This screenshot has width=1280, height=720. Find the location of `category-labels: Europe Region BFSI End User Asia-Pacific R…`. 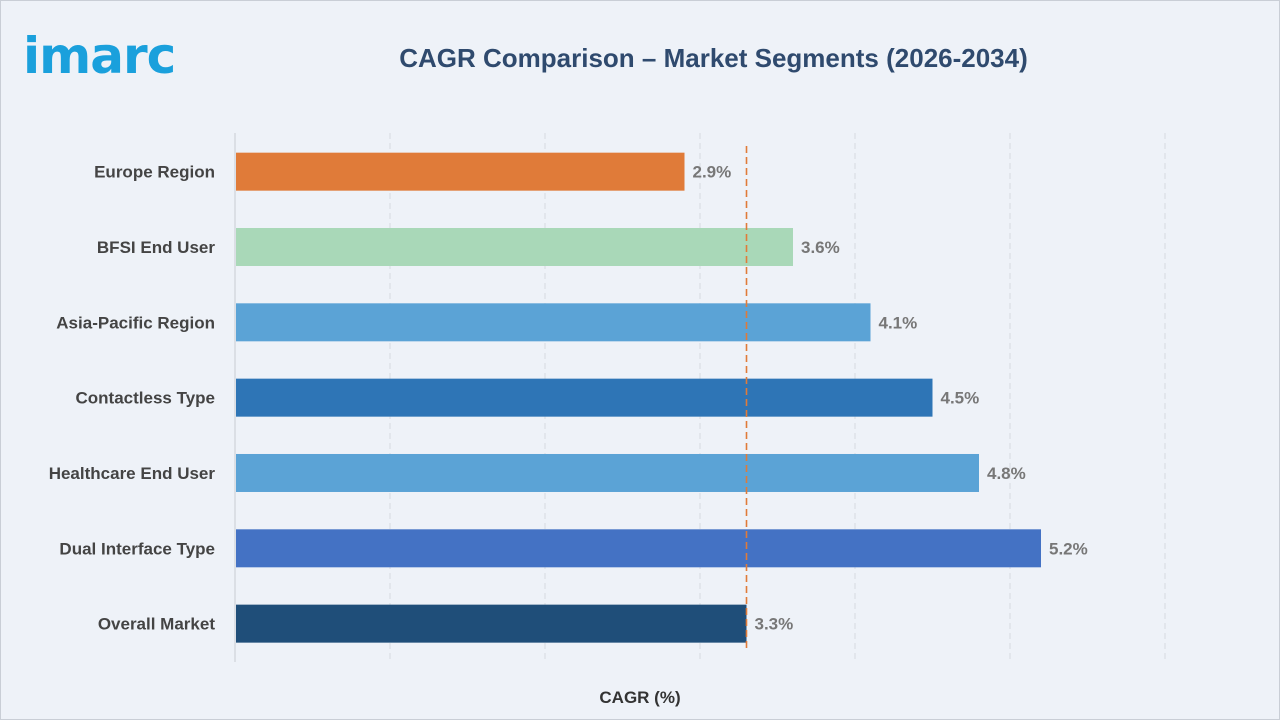

category-labels: Europe Region BFSI End User Asia-Pacific R… is located at coordinates (132, 398).